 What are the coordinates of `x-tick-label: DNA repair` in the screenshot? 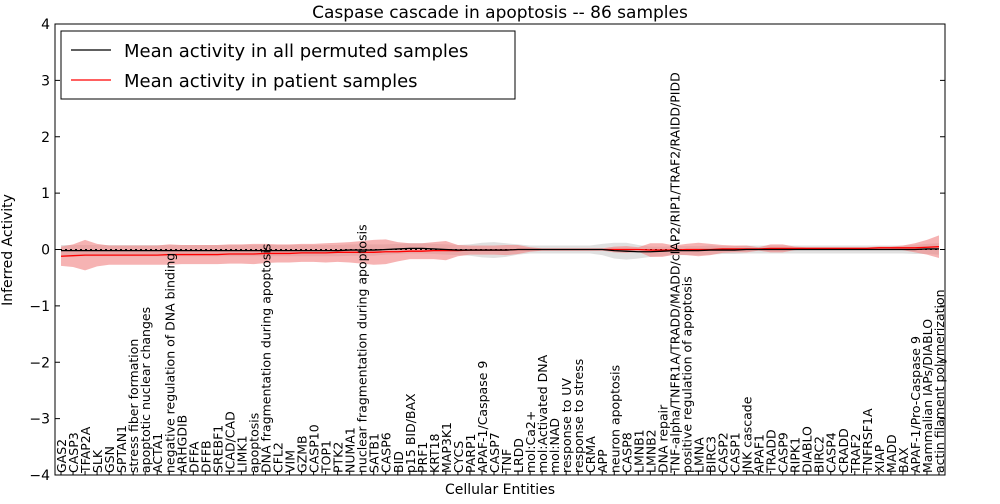 It's located at (662, 438).